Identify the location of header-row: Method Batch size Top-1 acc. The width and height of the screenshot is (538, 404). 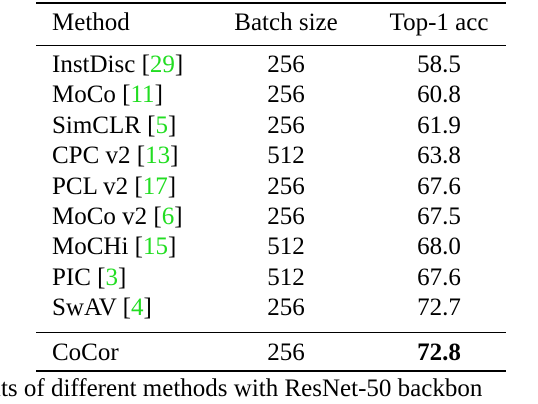
(271, 23).